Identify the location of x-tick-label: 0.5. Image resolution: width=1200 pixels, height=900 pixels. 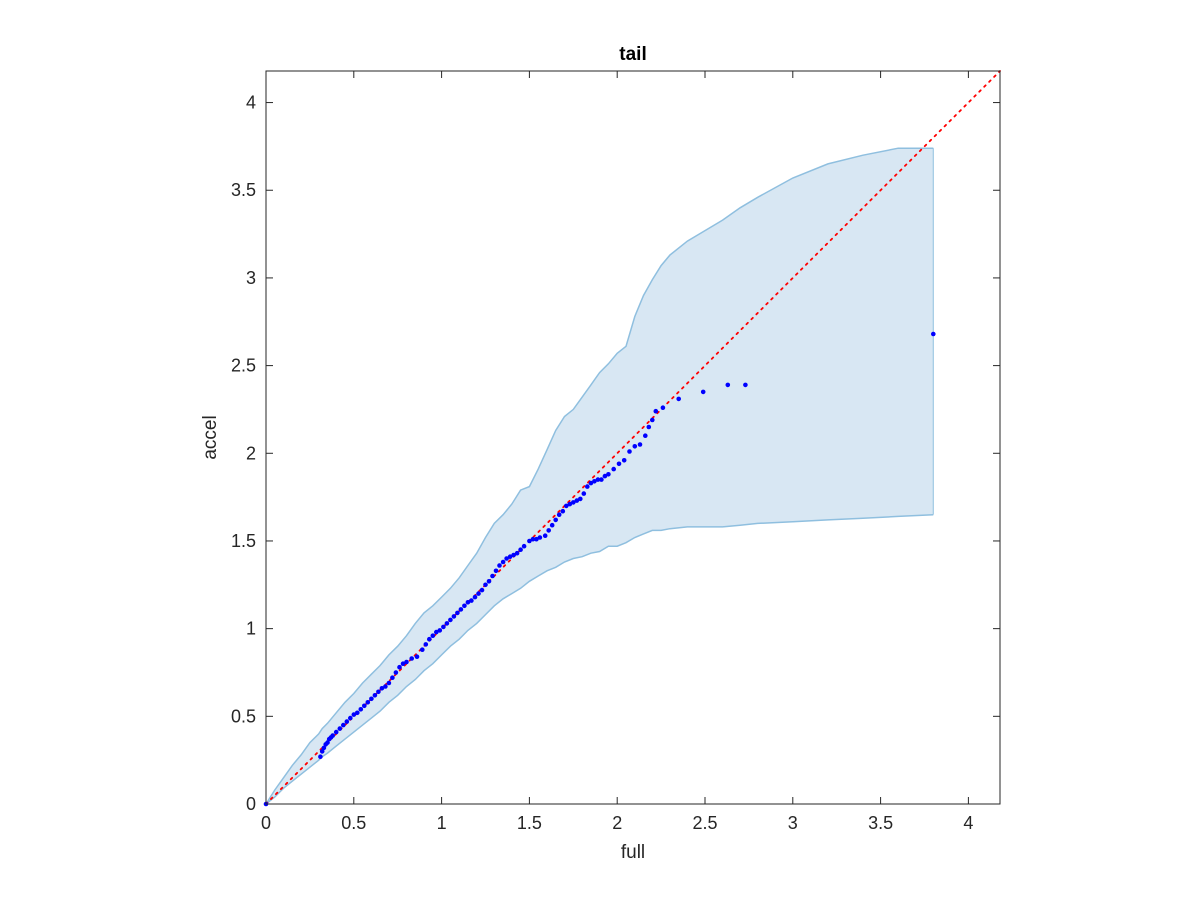
(353, 823).